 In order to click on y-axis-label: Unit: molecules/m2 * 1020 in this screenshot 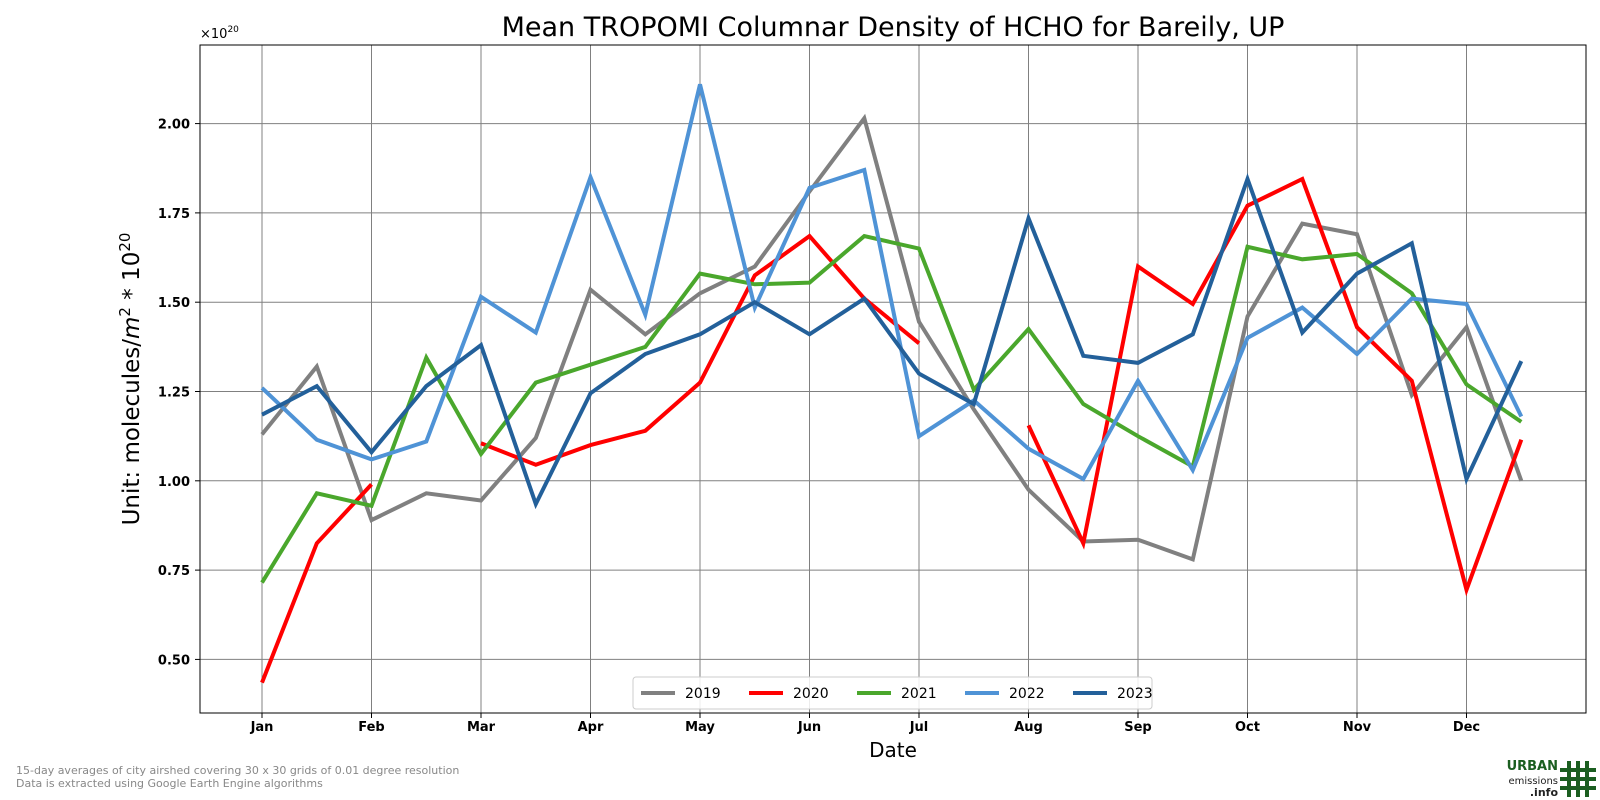, I will do `click(130, 379)`.